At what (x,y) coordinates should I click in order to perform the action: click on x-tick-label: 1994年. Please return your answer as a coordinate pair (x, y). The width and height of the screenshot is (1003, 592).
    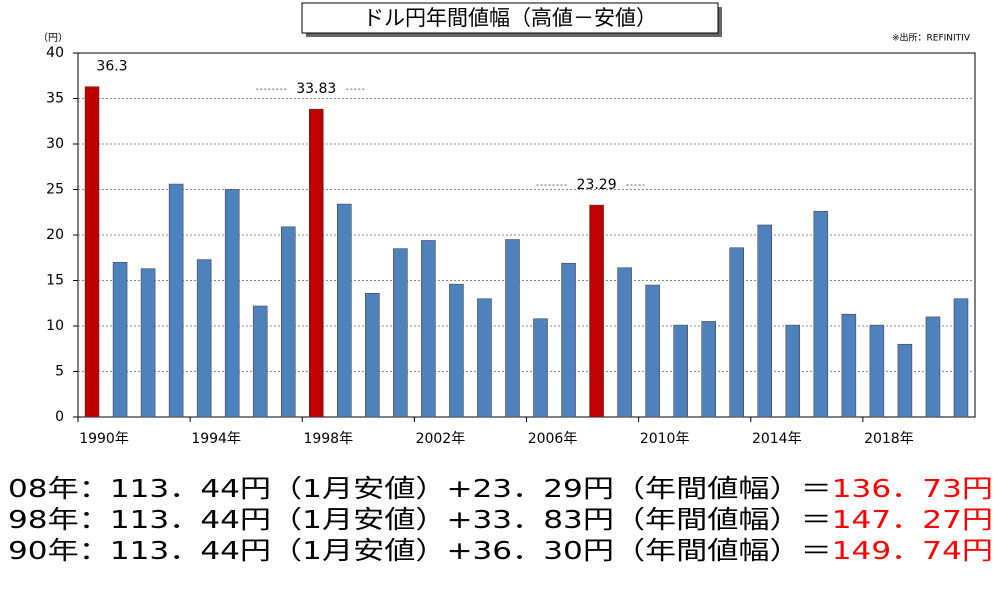
    Looking at the image, I should click on (216, 439).